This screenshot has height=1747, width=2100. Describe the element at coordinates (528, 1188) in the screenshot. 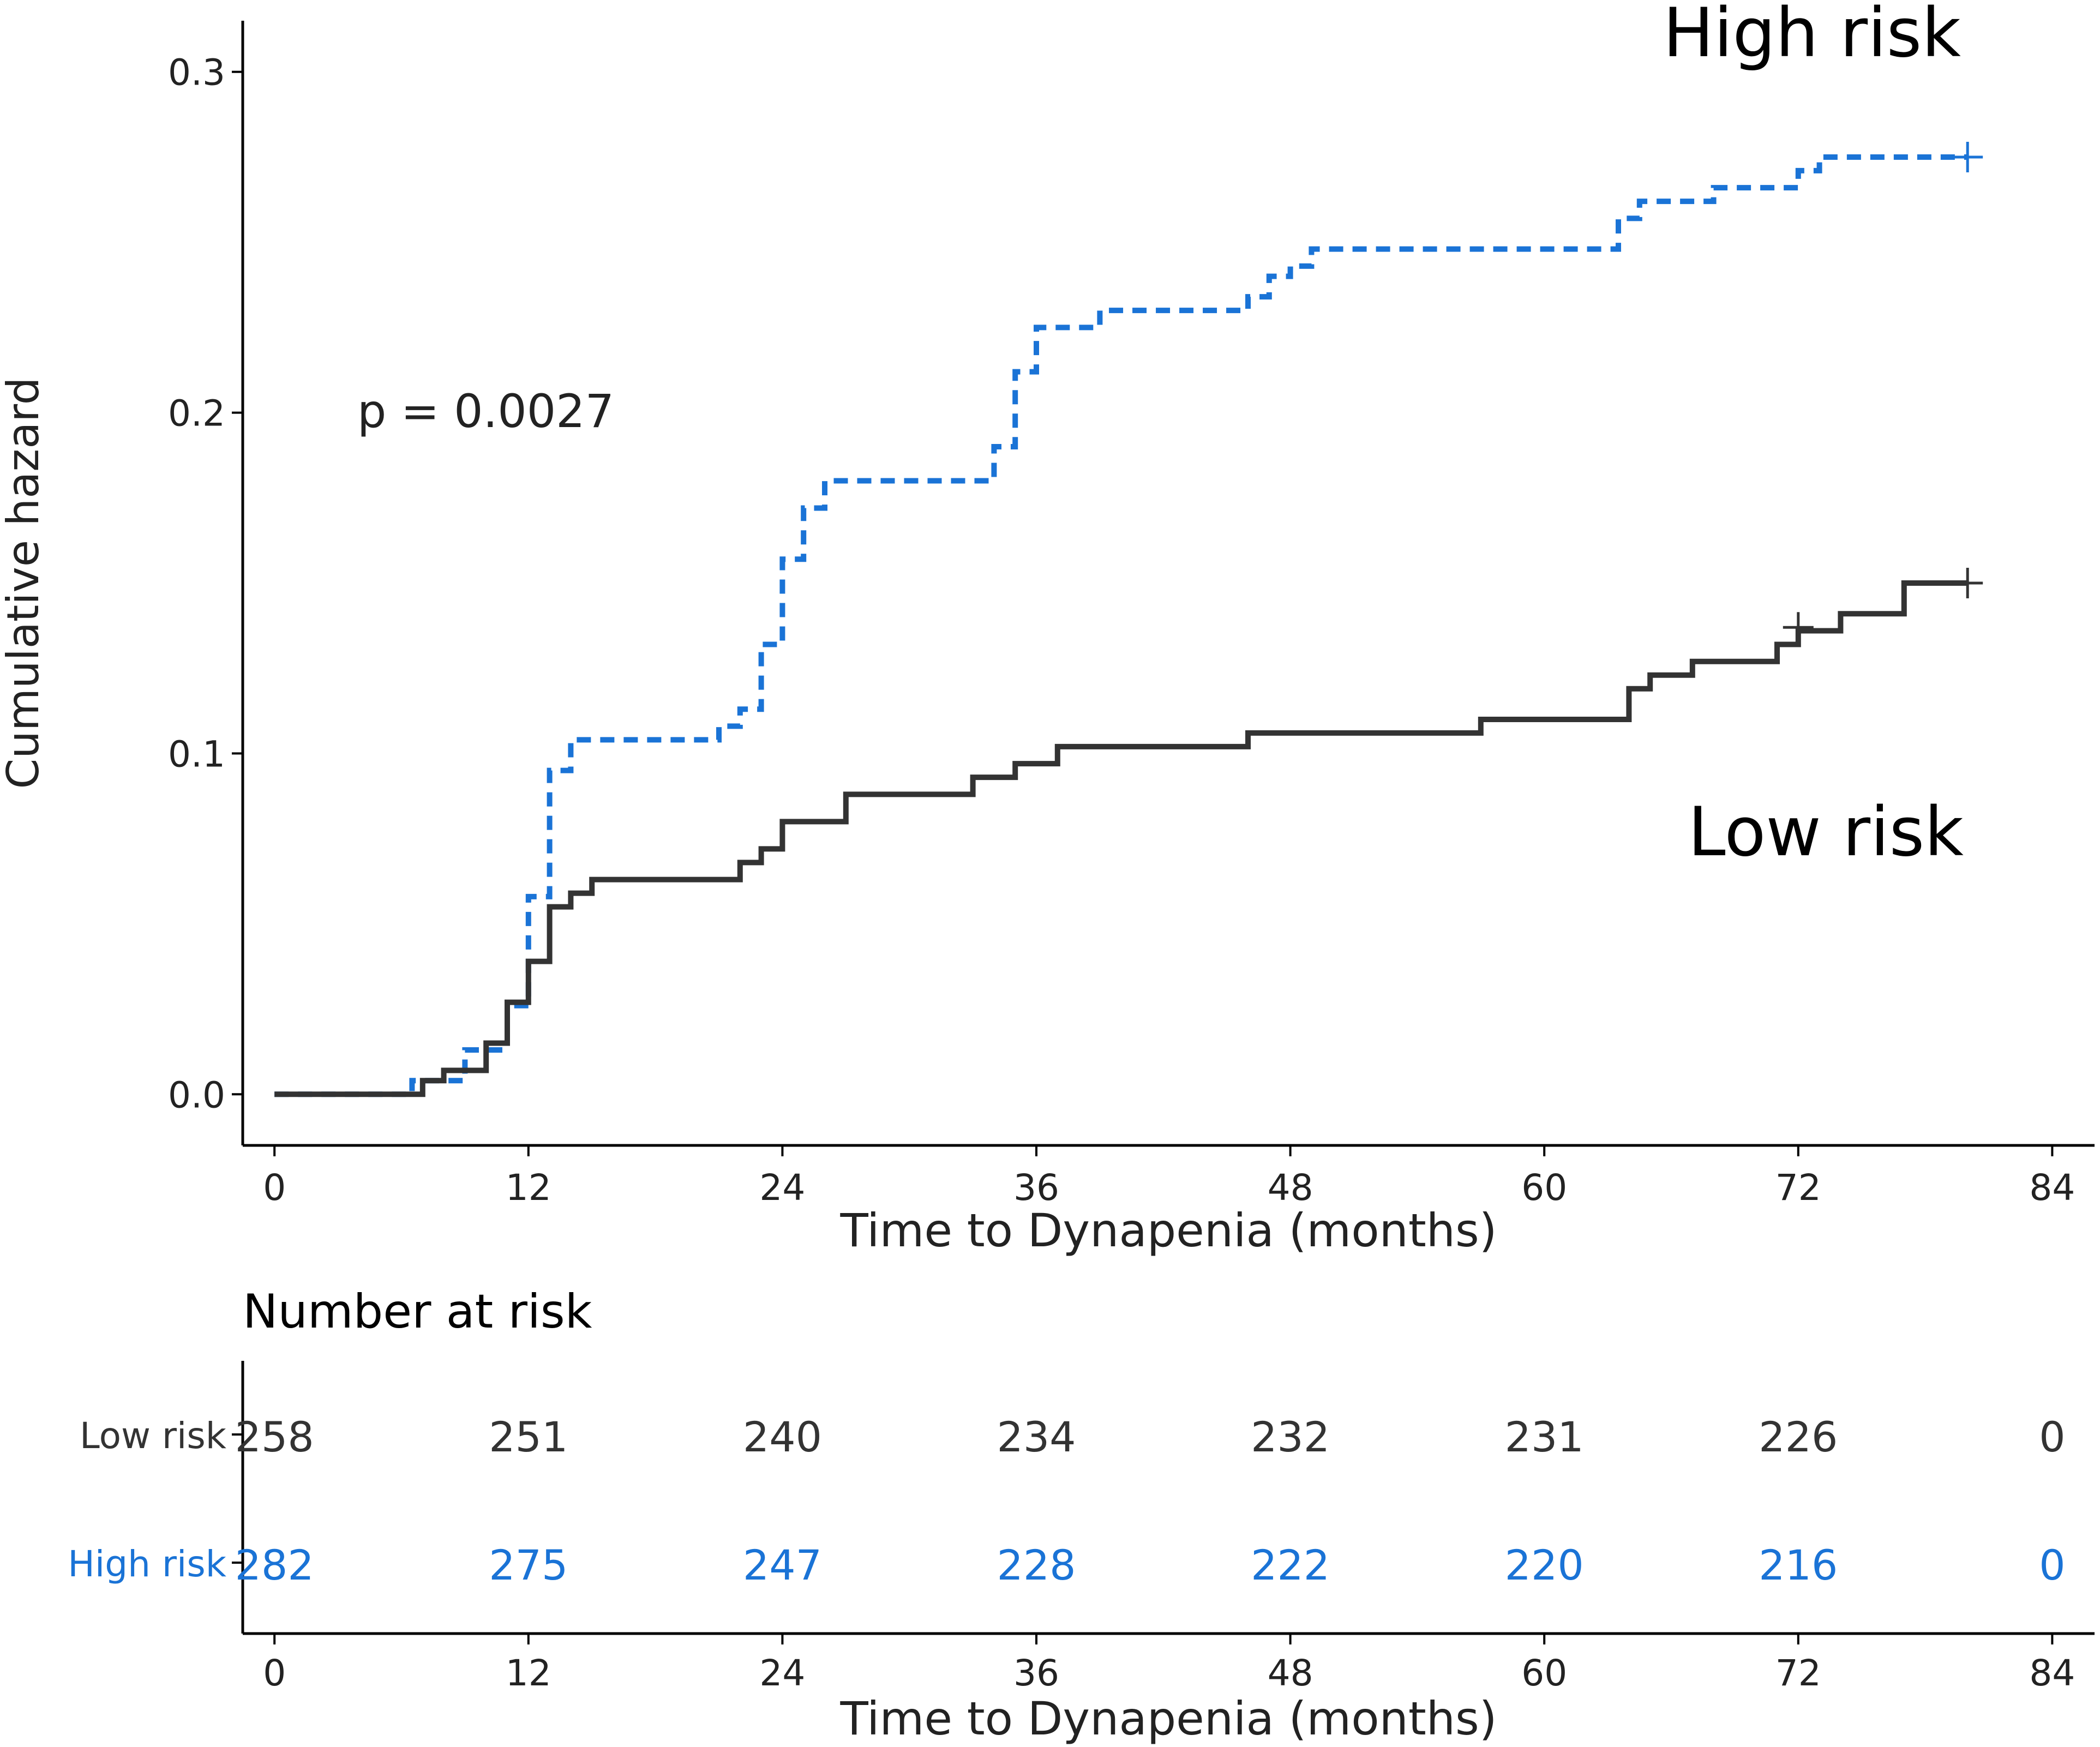

I see `x-tick-label: 12` at that location.